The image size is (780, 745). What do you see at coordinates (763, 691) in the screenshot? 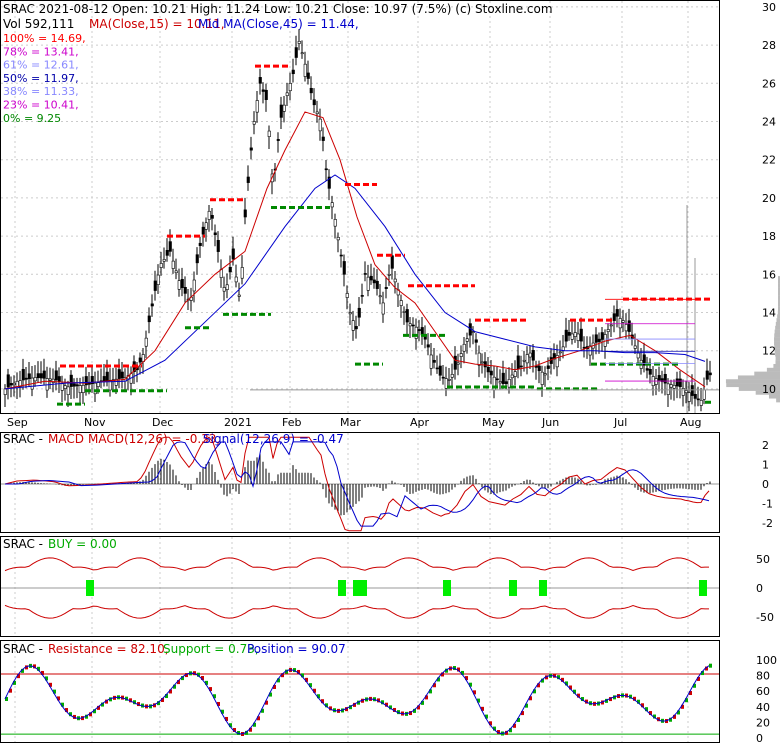
I see `srp-tick-label: 60` at bounding box center [763, 691].